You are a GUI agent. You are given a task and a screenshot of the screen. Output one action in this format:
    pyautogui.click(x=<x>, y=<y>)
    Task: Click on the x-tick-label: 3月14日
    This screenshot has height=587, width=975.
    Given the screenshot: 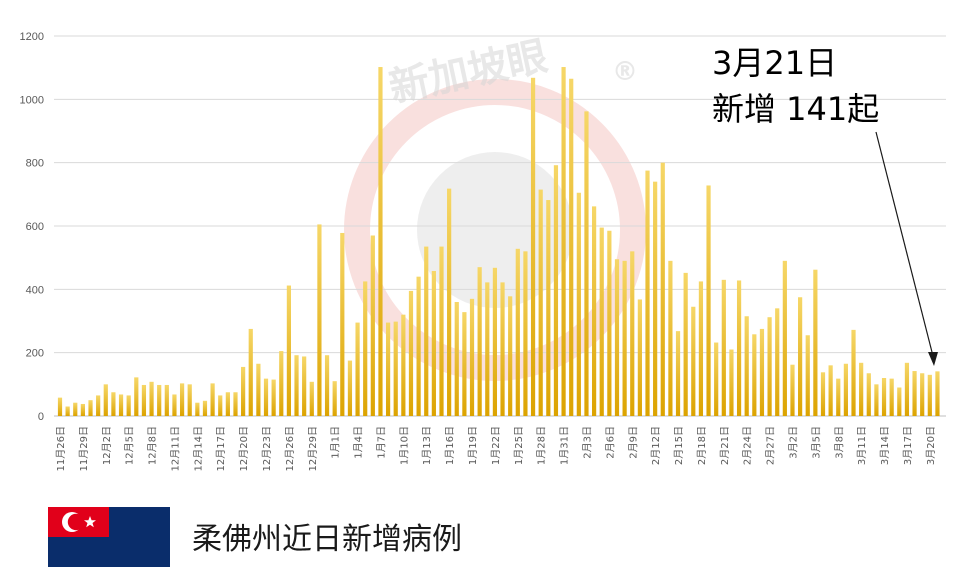 What is the action you would take?
    pyautogui.click(x=885, y=445)
    